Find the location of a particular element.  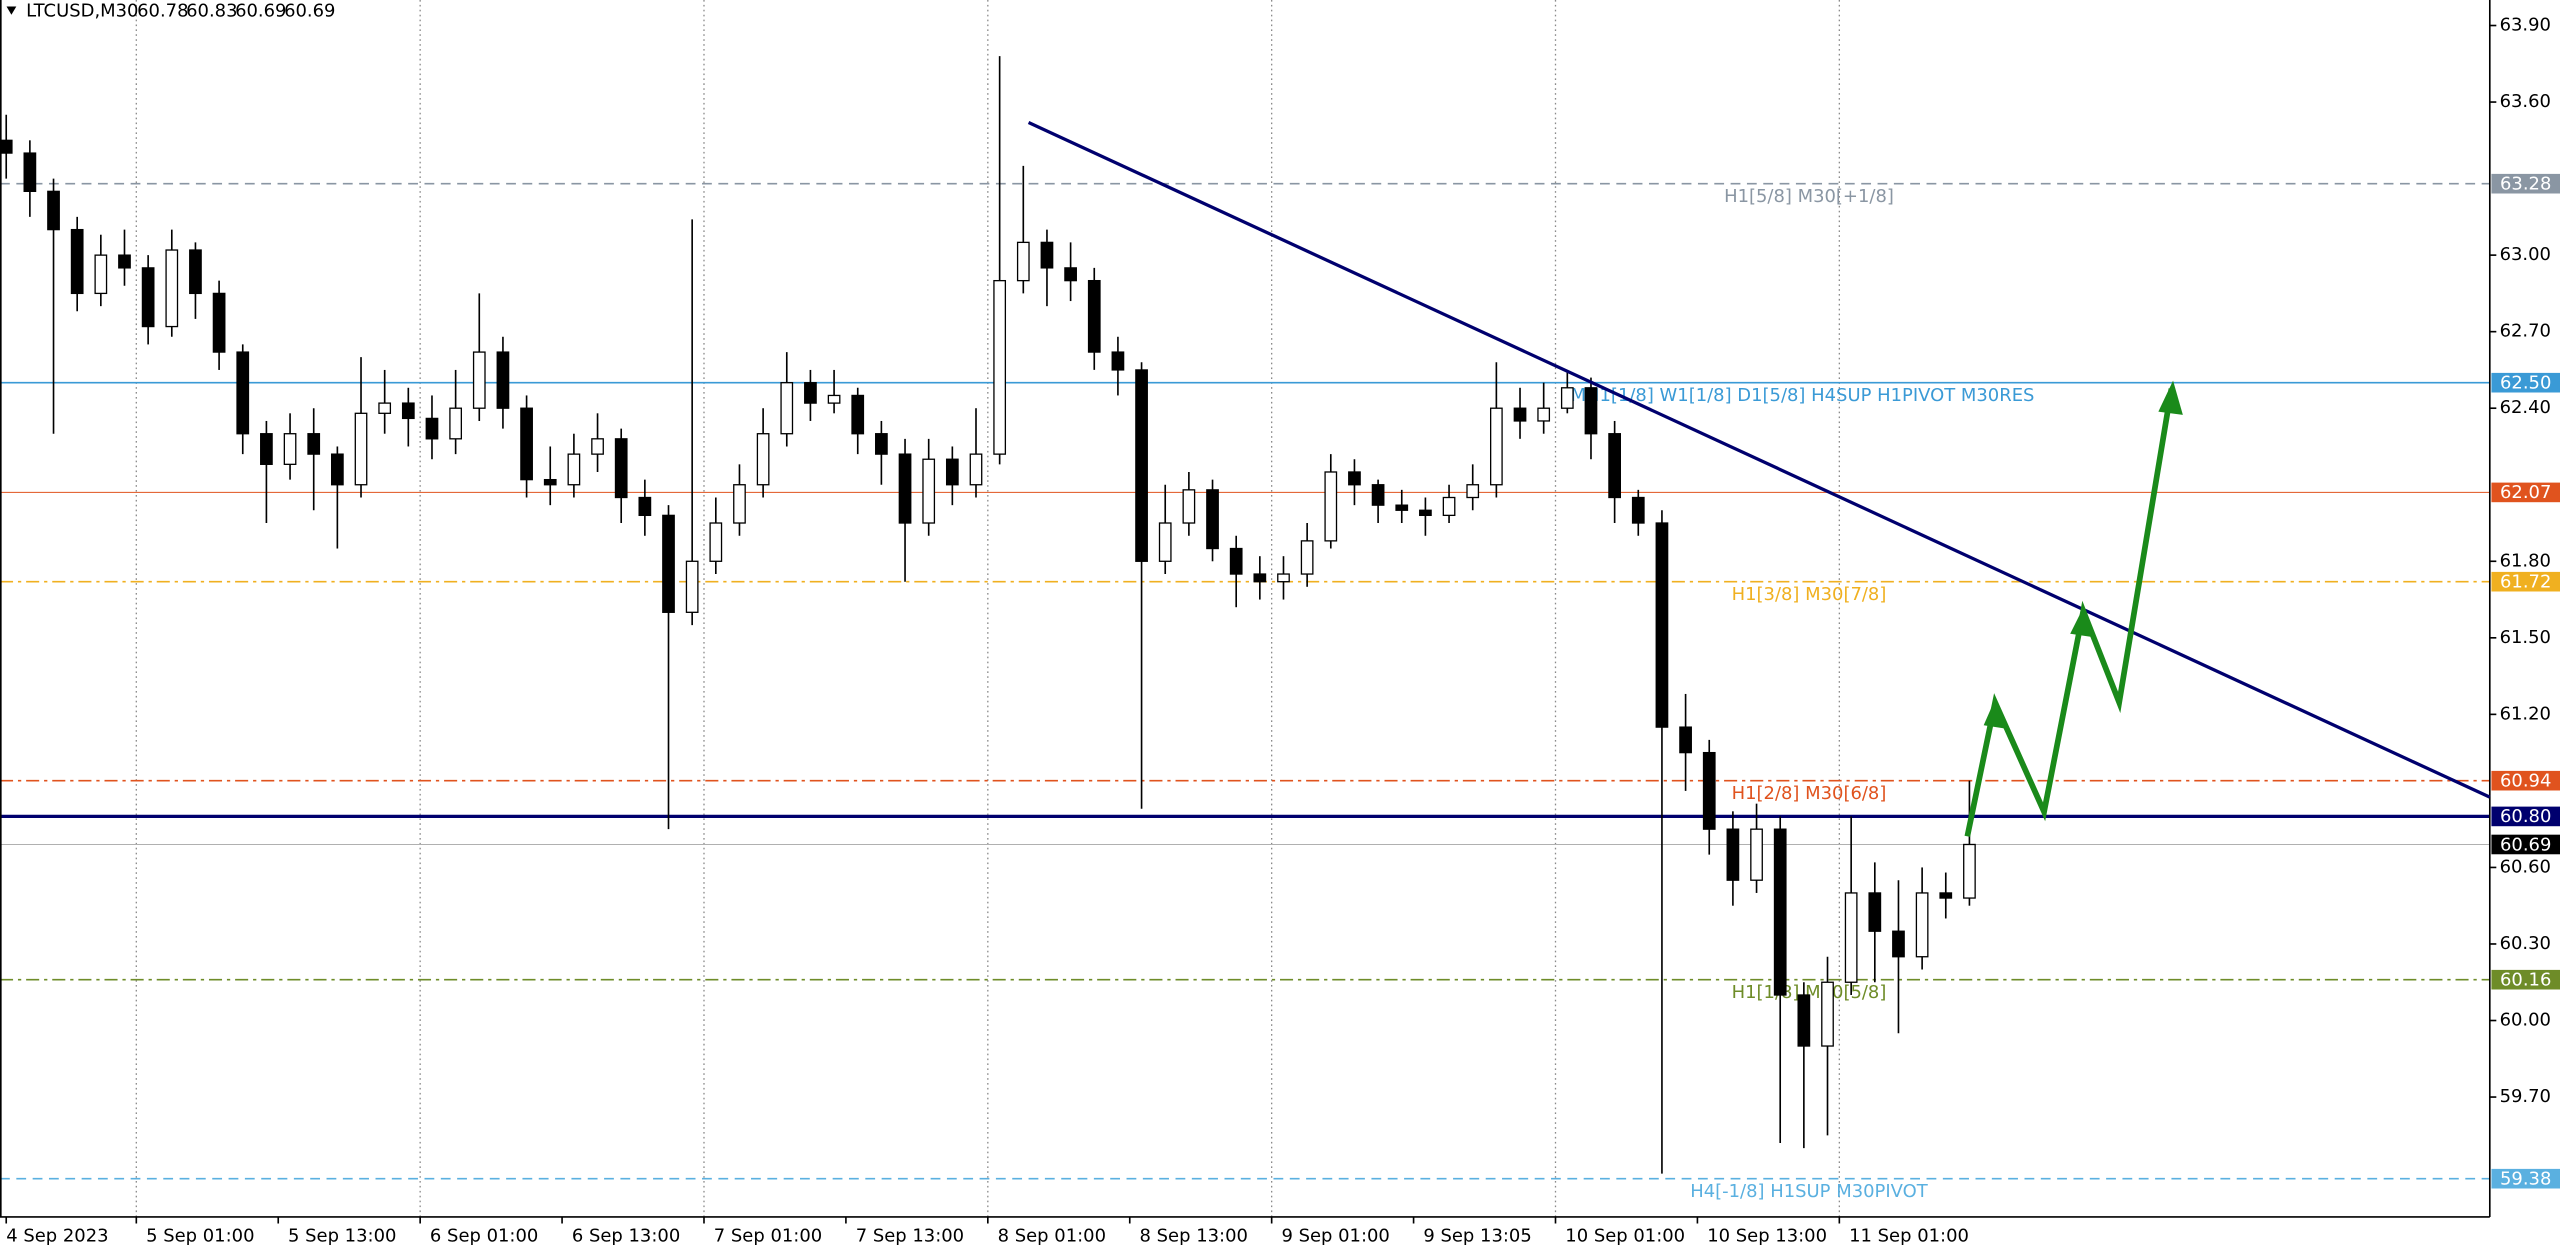

y-tick-label: 61.80 is located at coordinates (2525, 560).